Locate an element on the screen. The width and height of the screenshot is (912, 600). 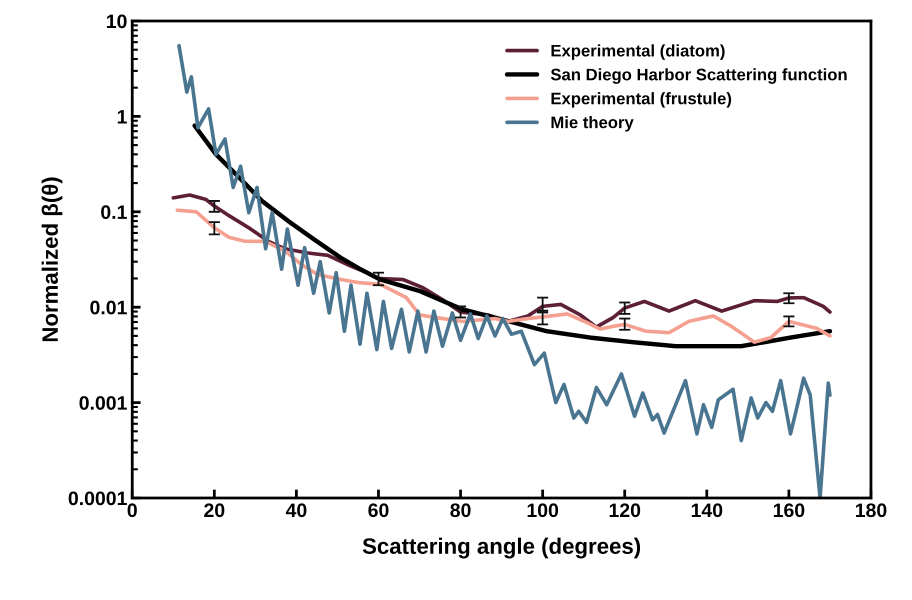
legend-label: San Diego Harbor Scattering function is located at coordinates (698, 76).